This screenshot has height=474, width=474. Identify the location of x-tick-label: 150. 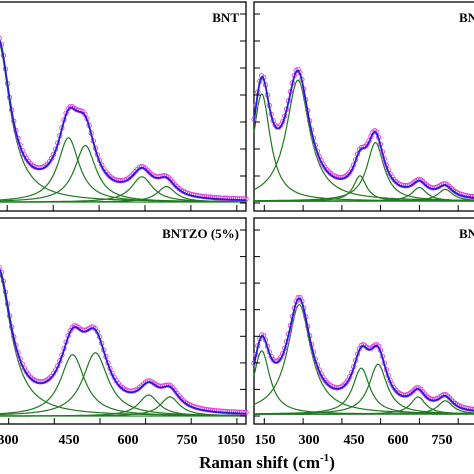
(265, 440).